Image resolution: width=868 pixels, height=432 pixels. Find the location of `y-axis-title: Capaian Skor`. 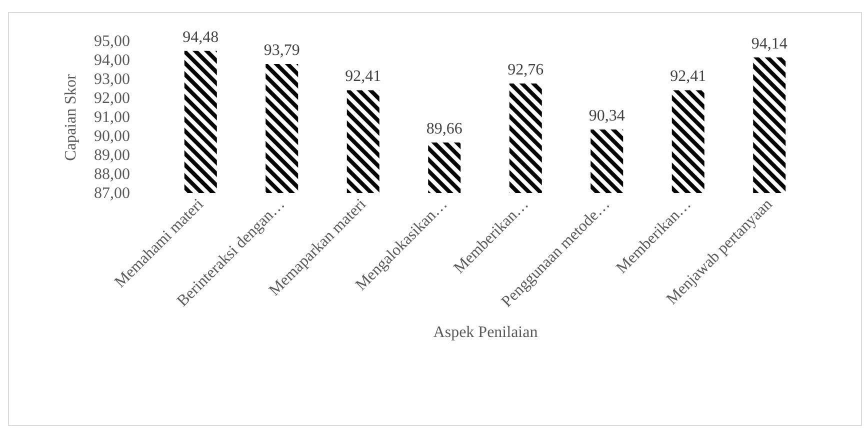

y-axis-title: Capaian Skor is located at coordinates (71, 117).